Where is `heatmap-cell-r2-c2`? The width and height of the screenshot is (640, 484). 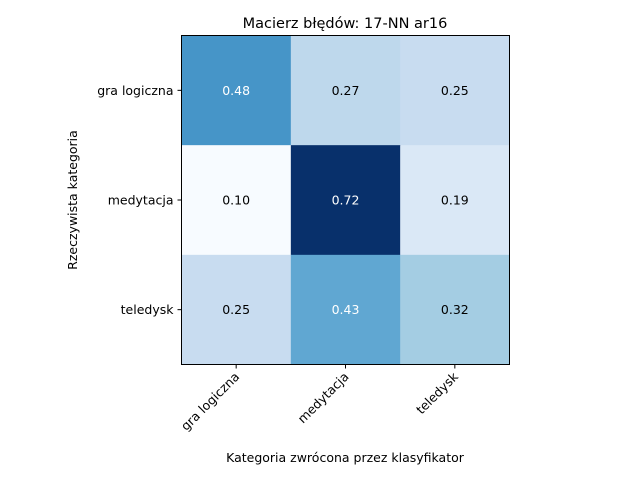 heatmap-cell-r2-c2 is located at coordinates (455, 309).